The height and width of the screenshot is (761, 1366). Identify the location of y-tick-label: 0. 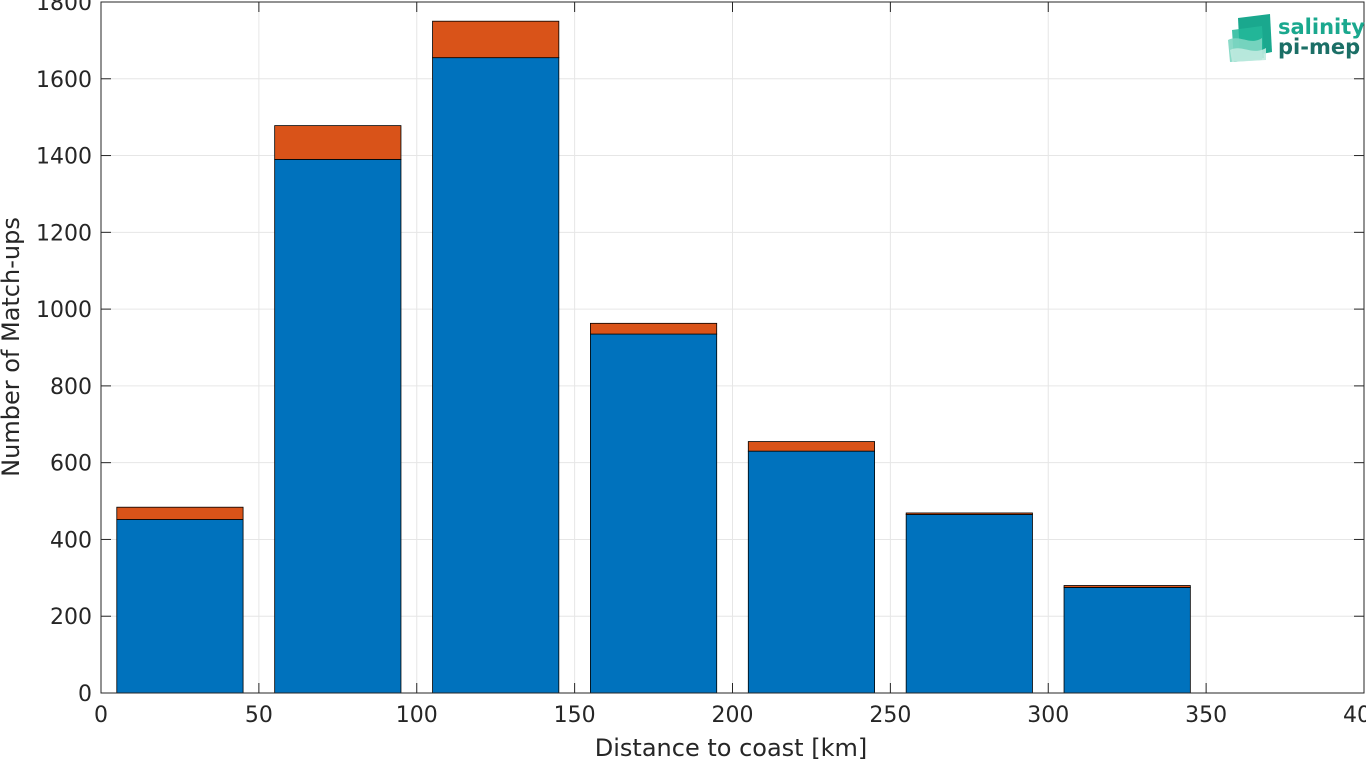
(85, 694).